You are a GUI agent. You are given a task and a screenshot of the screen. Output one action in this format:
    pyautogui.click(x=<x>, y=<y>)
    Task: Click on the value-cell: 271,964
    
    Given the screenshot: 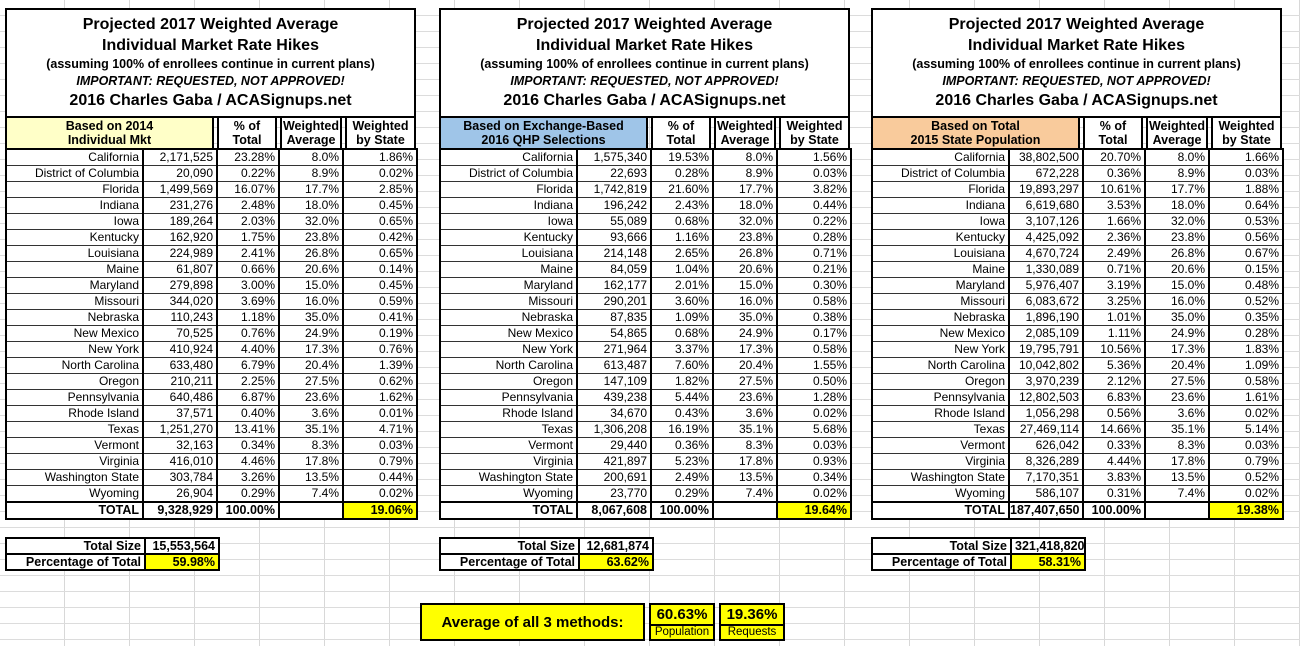 What is the action you would take?
    pyautogui.click(x=613, y=349)
    